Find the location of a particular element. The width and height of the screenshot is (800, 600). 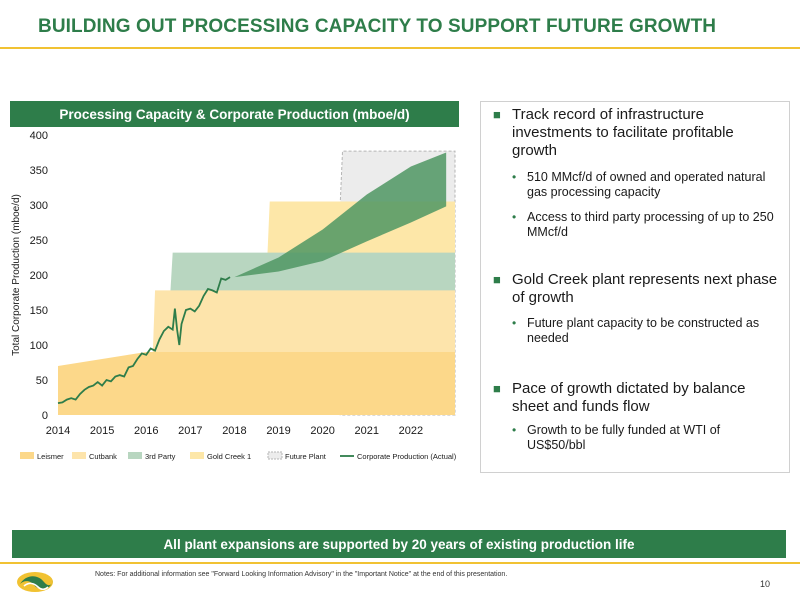

title-divider is located at coordinates (400, 48).